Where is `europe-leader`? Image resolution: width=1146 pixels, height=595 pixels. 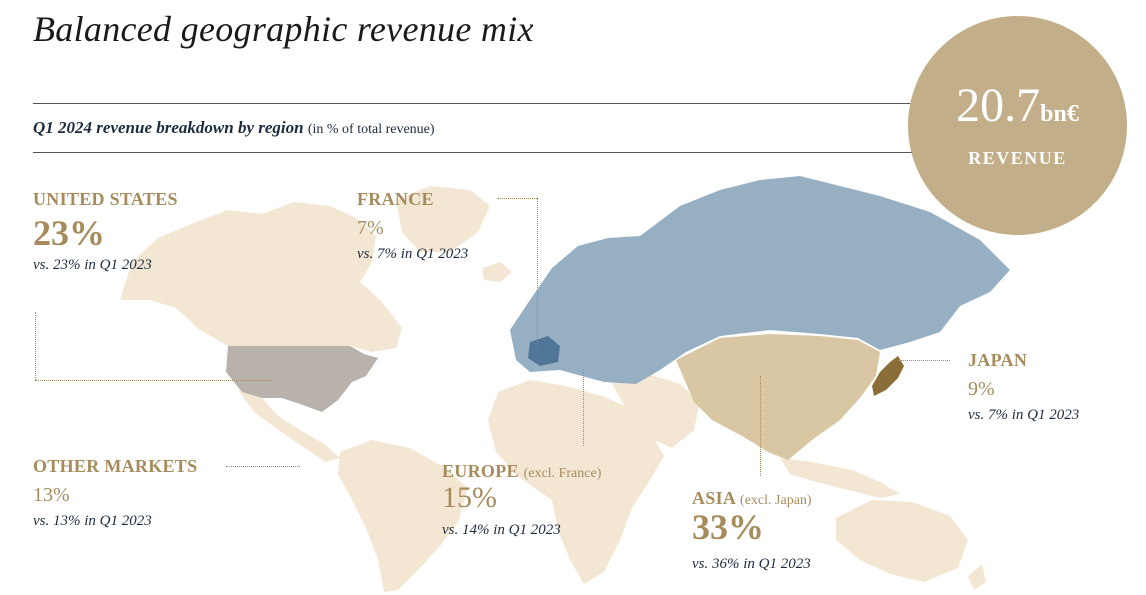 europe-leader is located at coordinates (583, 409).